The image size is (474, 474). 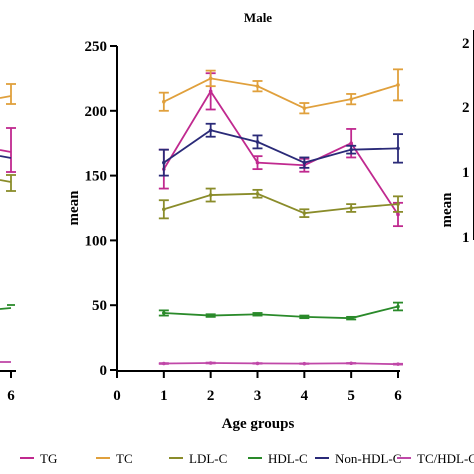 I want to click on left-panel-ldl-line, so click(x=6, y=181).